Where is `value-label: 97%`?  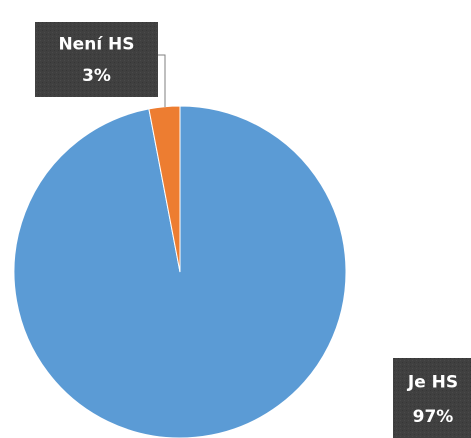 value-label: 97% is located at coordinates (433, 417).